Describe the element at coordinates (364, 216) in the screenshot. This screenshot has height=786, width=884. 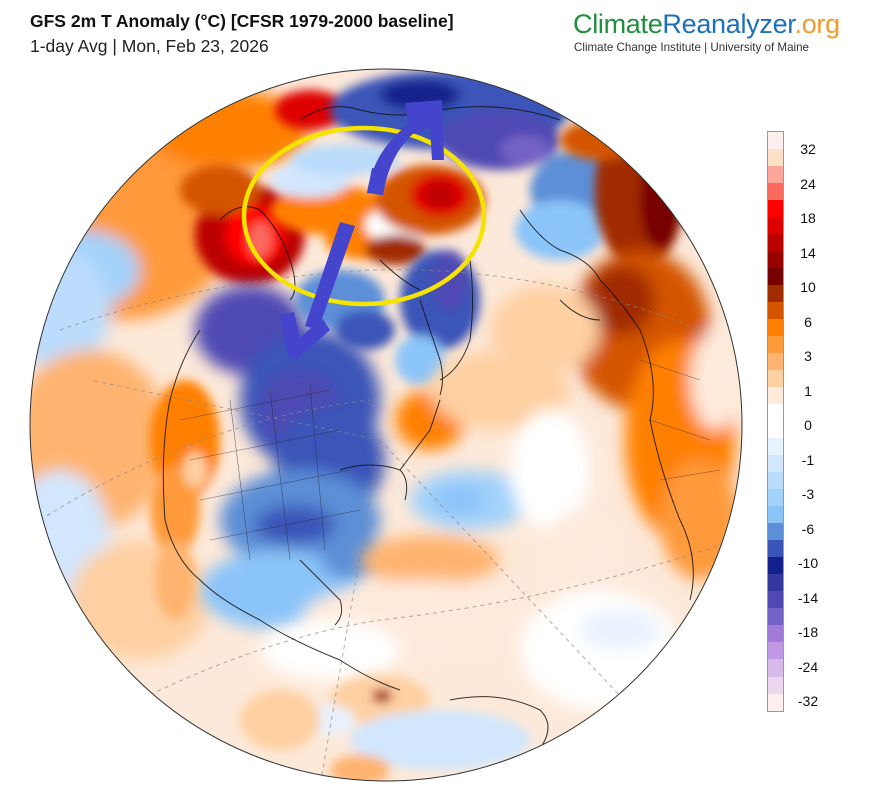
I see `arctic-ellipse-annotation` at that location.